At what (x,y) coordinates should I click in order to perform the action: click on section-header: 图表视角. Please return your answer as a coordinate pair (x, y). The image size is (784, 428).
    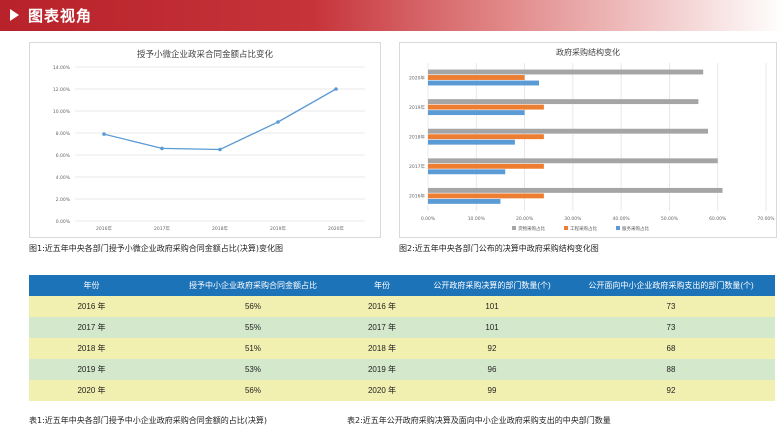
    Looking at the image, I should click on (392, 15).